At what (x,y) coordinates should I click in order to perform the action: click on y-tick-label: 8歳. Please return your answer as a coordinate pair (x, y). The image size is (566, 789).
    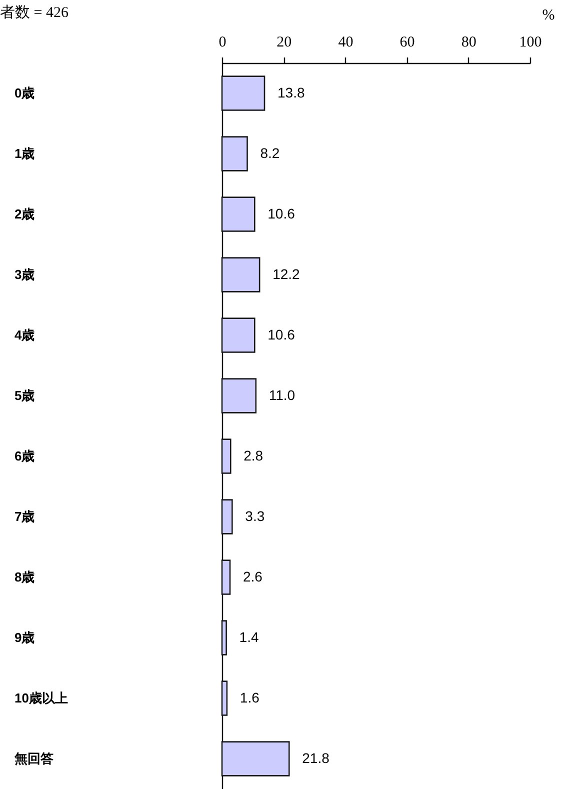
    Looking at the image, I should click on (24, 576).